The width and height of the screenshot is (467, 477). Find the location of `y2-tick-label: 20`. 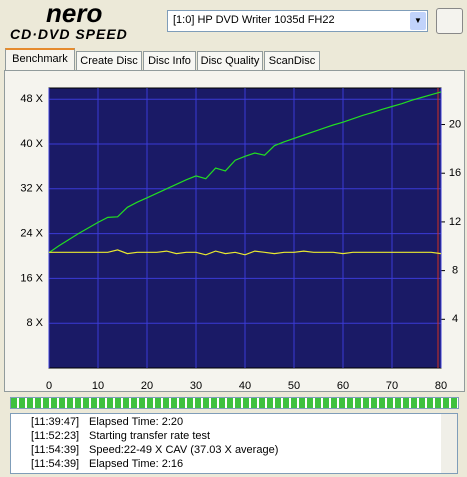

y2-tick-label: 20 is located at coordinates (455, 124).